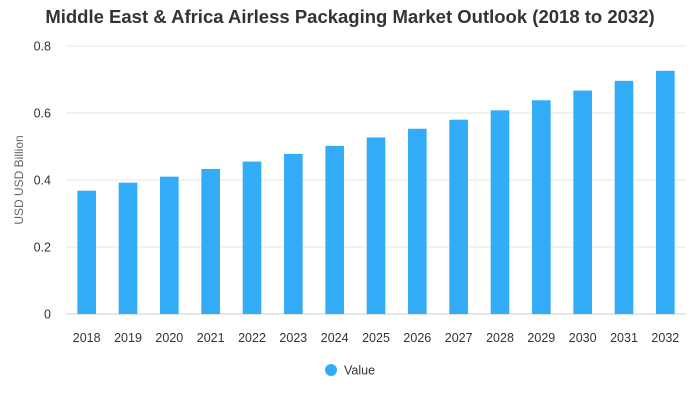 The image size is (700, 400). What do you see at coordinates (87, 338) in the screenshot?
I see `x-tick-label: 2018` at bounding box center [87, 338].